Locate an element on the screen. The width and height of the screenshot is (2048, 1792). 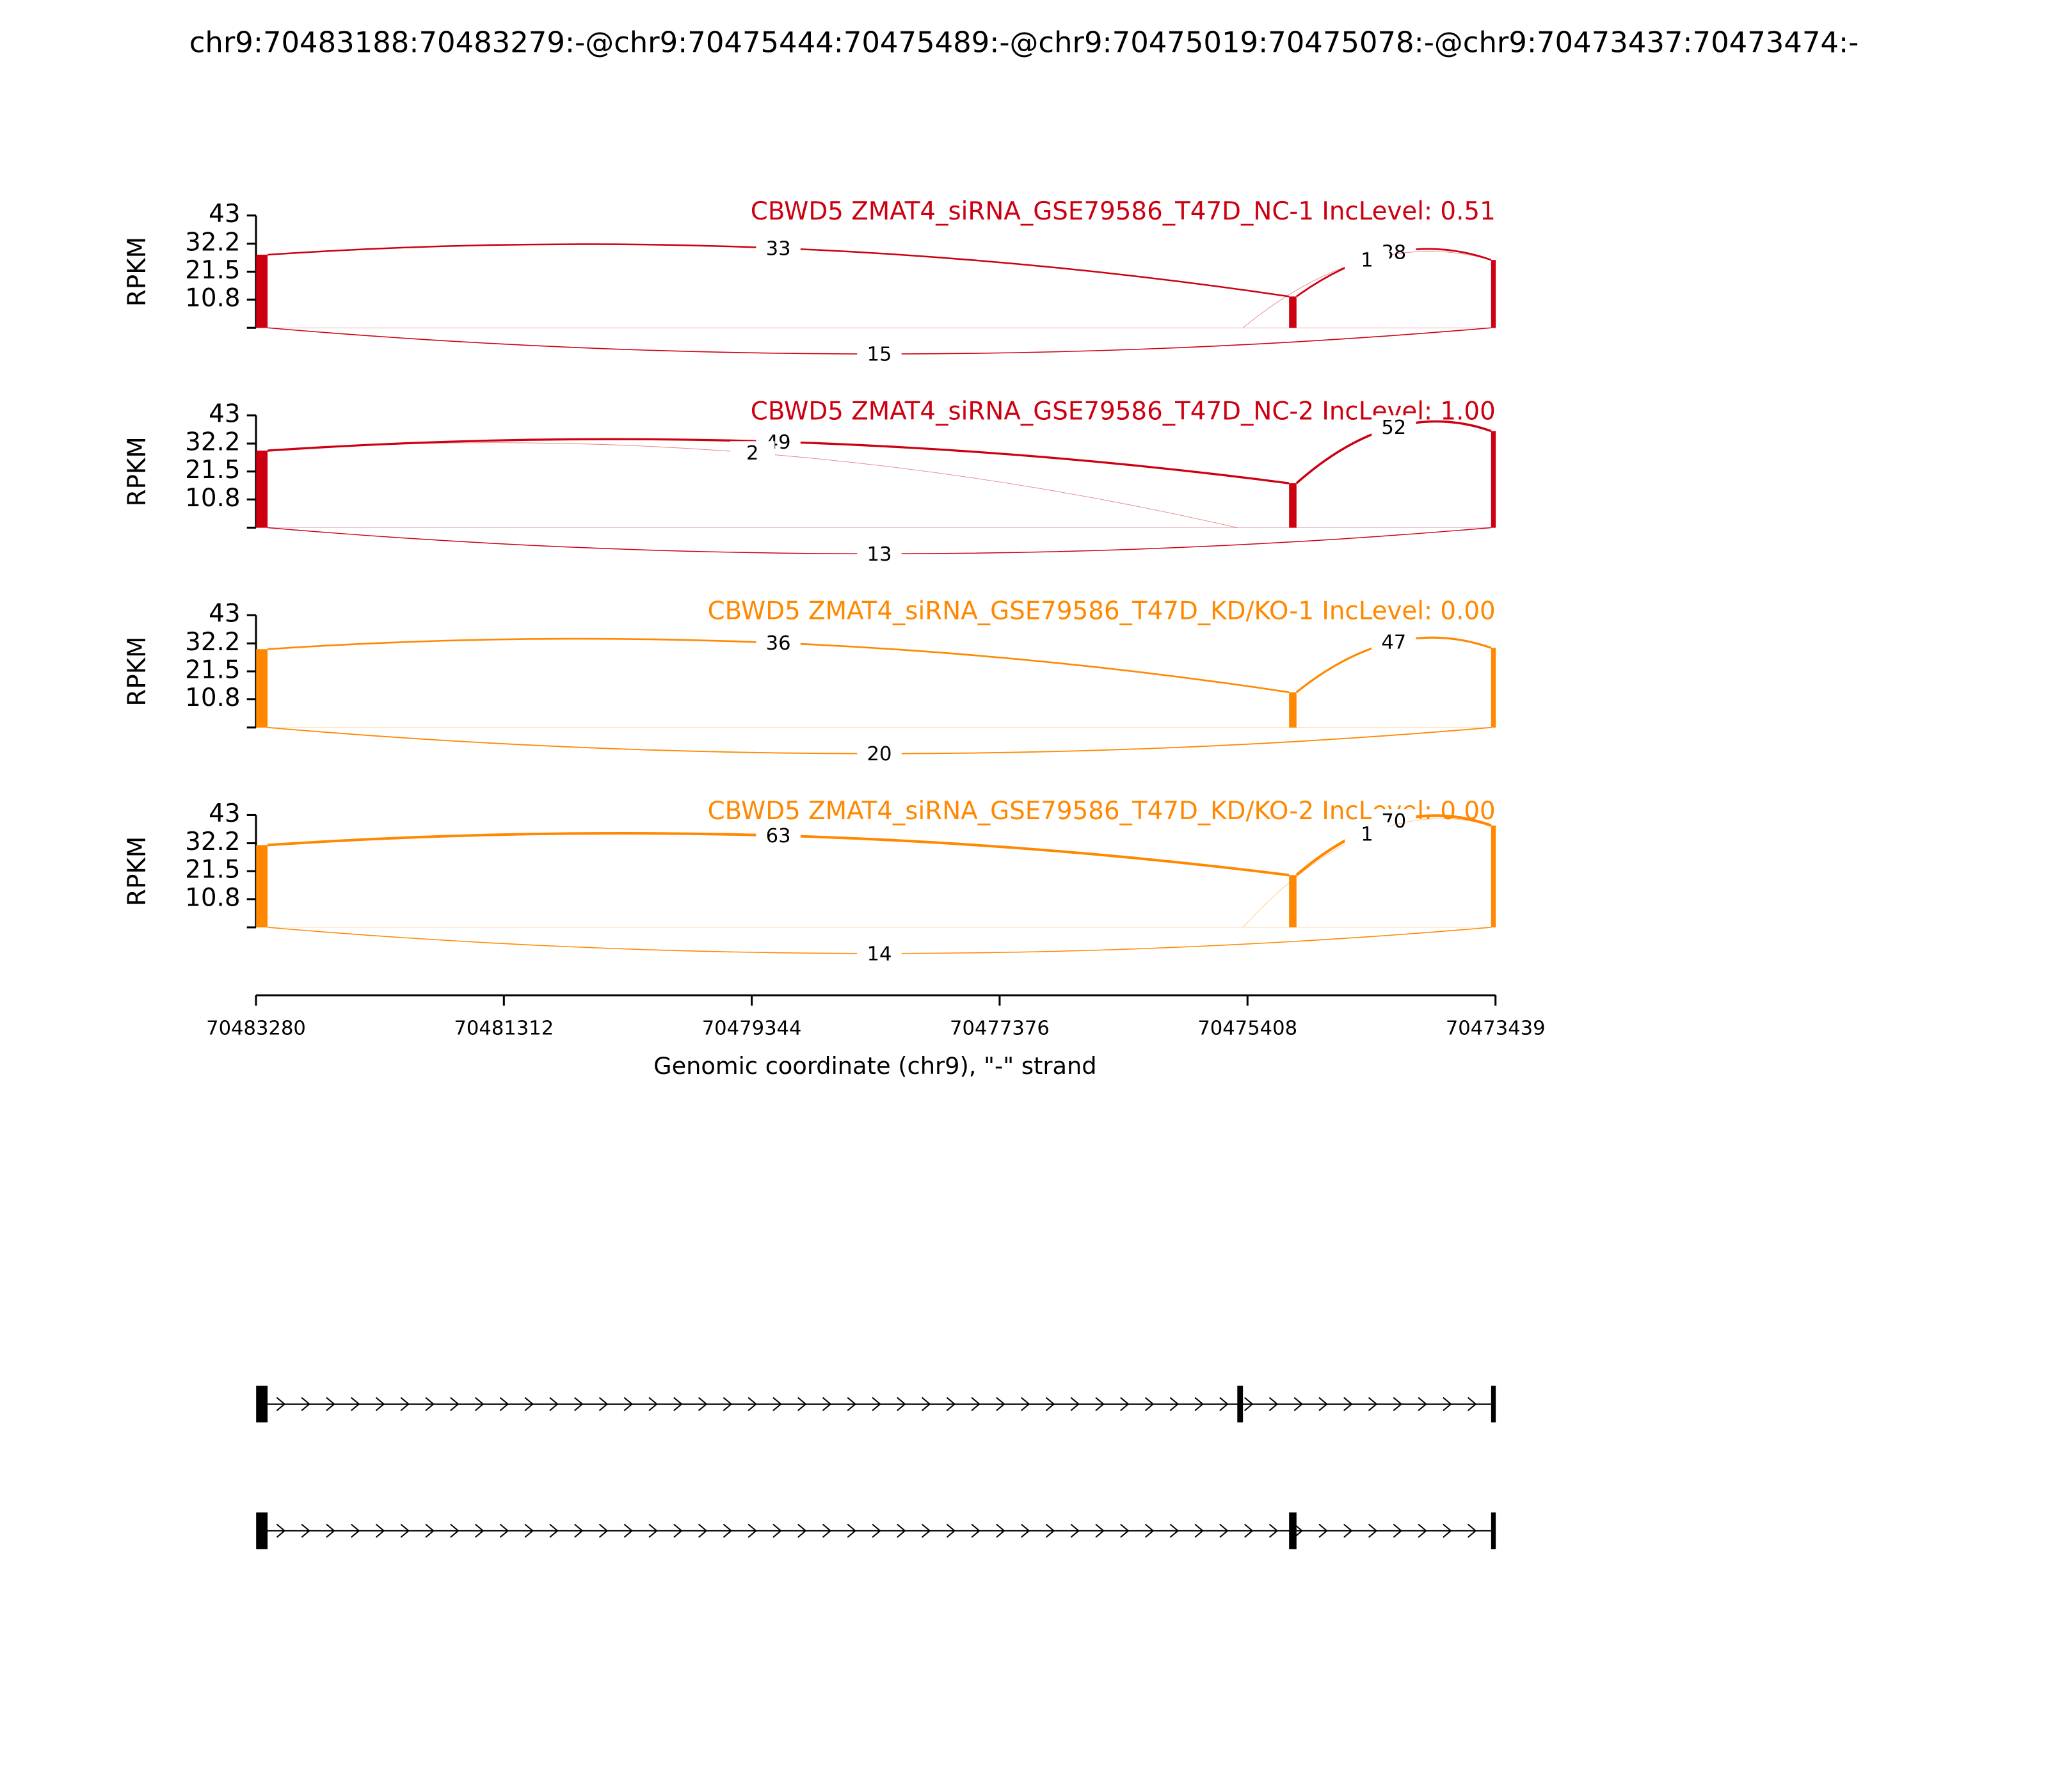
x-tick-label: 70475408 is located at coordinates (1247, 1029).